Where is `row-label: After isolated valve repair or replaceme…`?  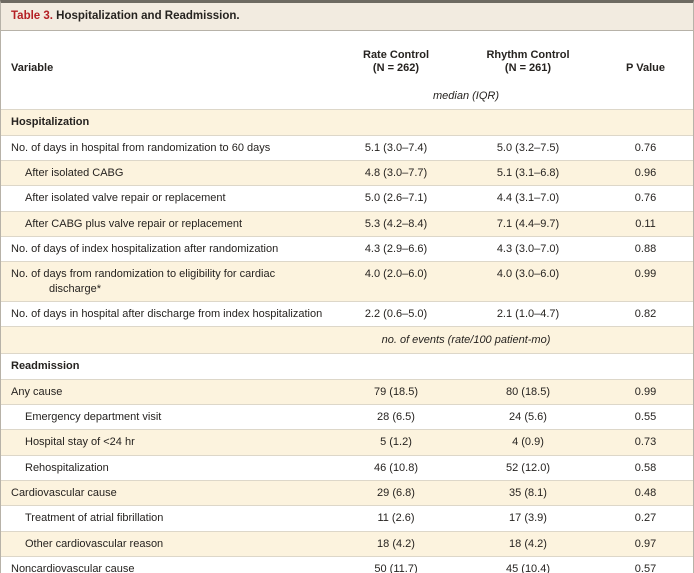
row-label: After isolated valve repair or replaceme… is located at coordinates (125, 198).